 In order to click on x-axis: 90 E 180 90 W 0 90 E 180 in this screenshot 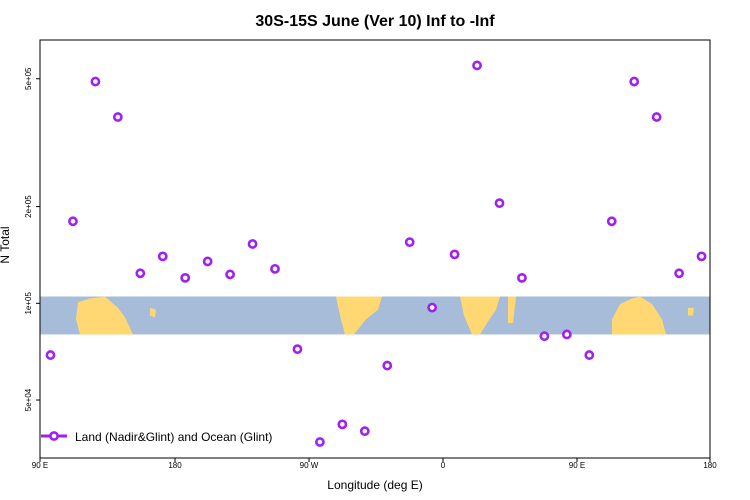, I will do `click(374, 464)`.